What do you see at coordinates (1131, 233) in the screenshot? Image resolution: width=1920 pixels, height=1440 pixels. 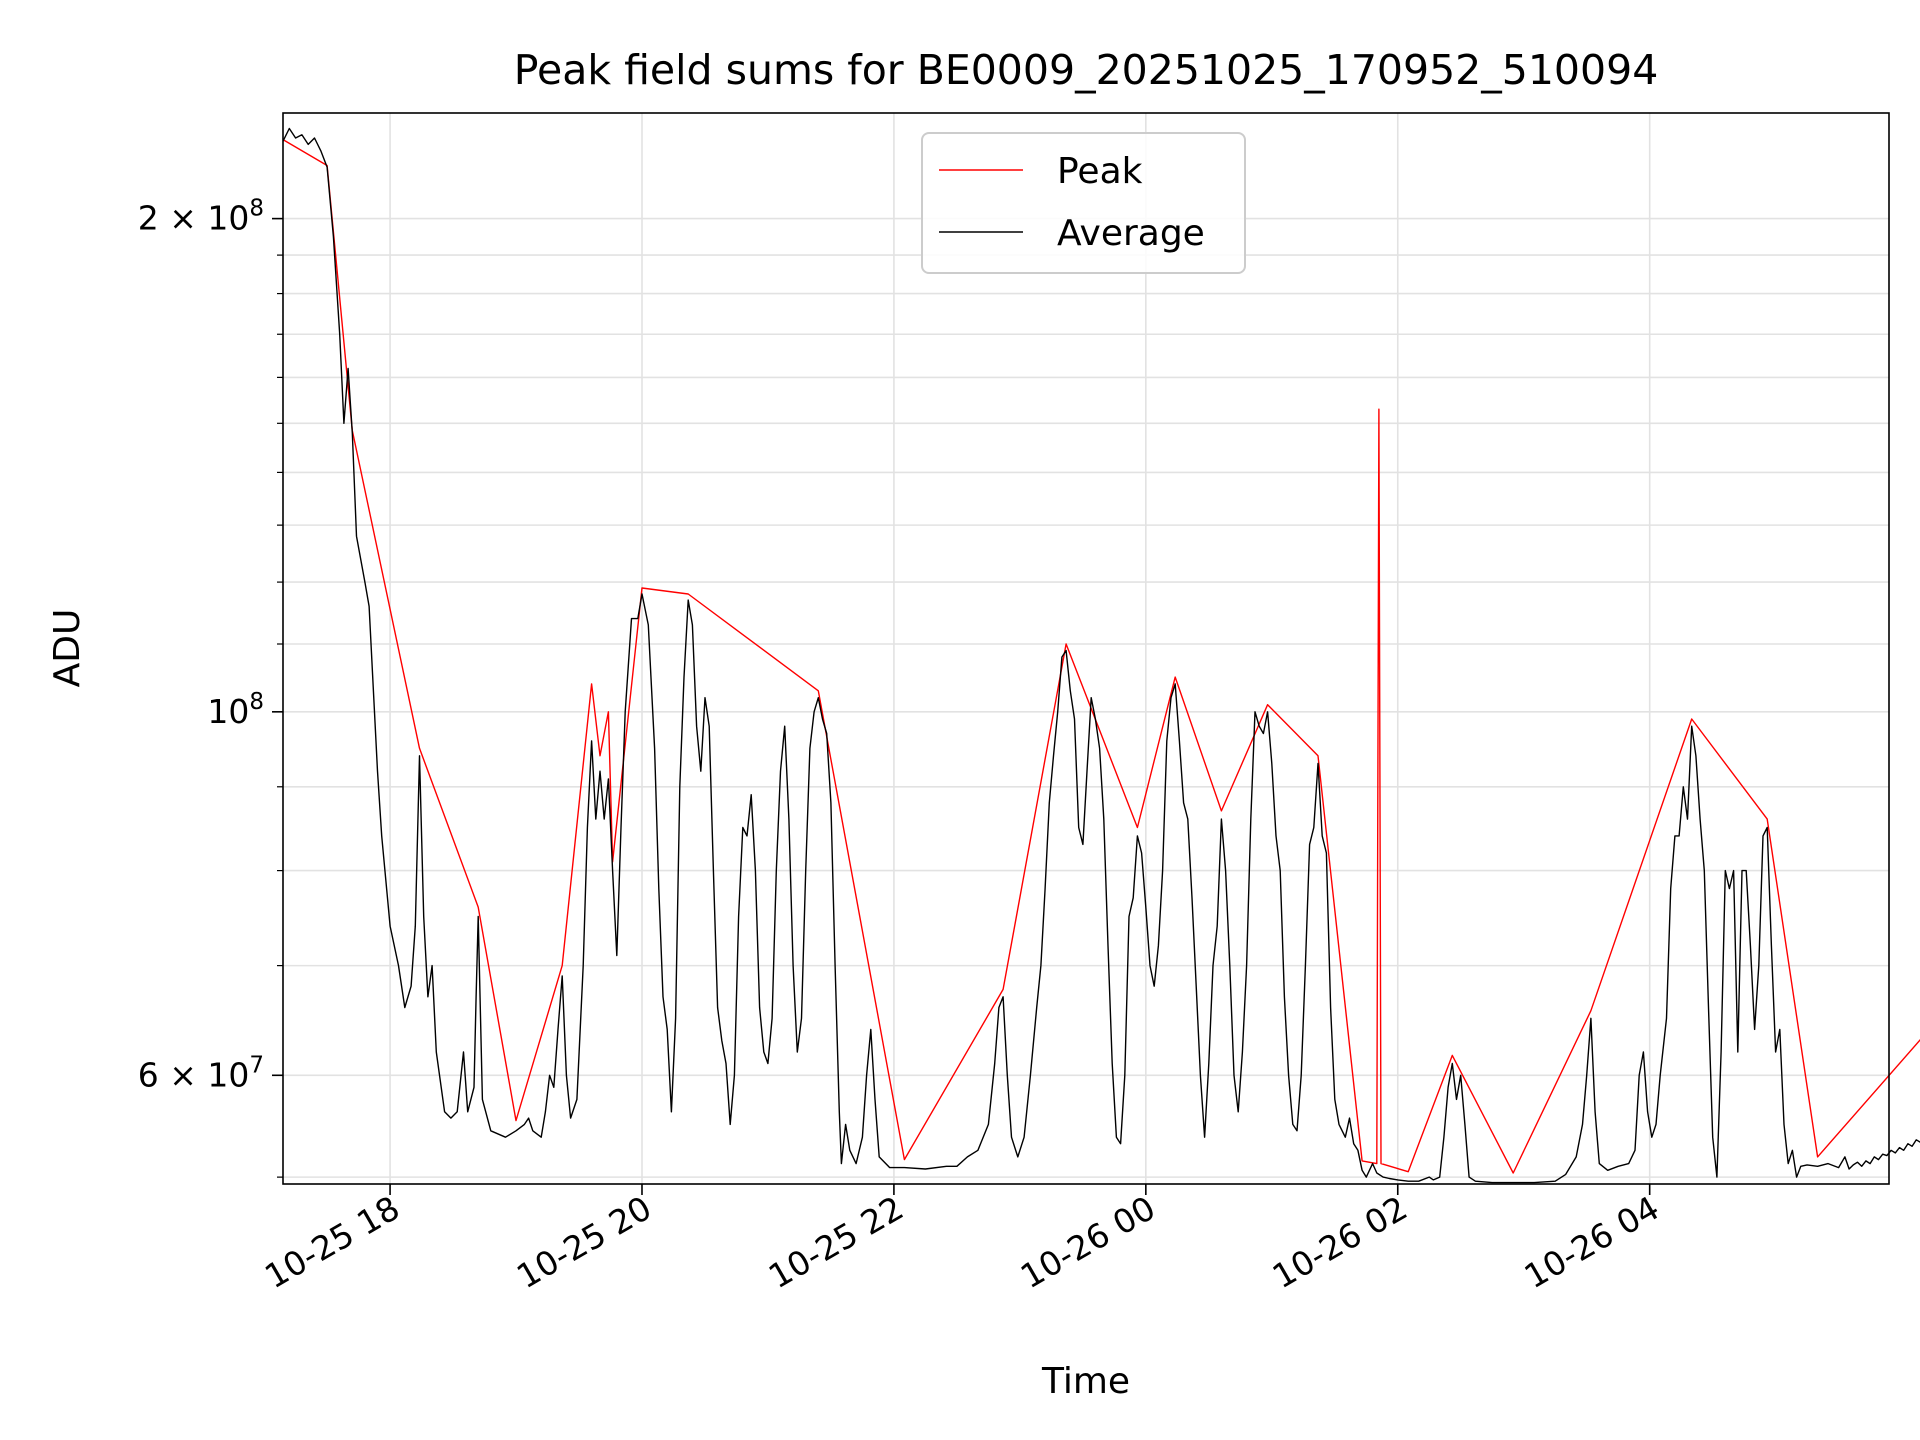 I see `legend-label-average: Average` at bounding box center [1131, 233].